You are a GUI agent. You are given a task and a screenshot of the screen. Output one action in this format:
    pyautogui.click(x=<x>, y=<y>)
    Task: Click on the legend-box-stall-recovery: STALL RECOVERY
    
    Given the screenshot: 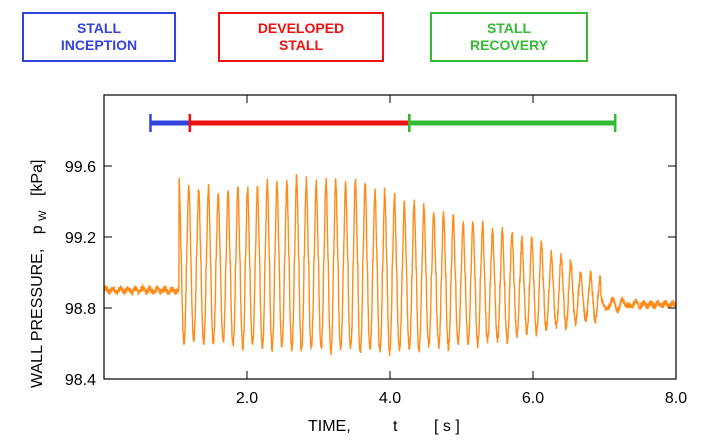 What is the action you would take?
    pyautogui.click(x=509, y=37)
    